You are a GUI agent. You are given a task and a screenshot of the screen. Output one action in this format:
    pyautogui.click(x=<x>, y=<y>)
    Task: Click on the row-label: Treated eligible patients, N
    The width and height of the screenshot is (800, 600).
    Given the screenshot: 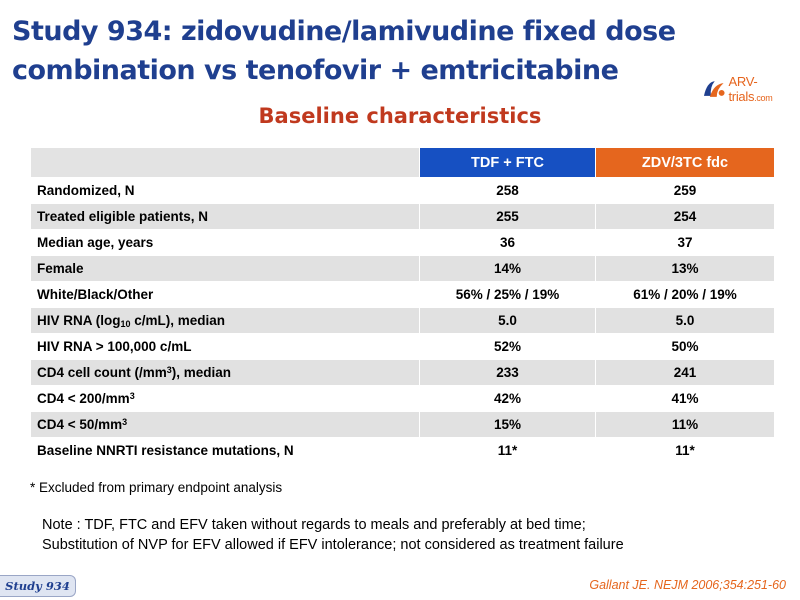 What is the action you would take?
    pyautogui.click(x=225, y=216)
    